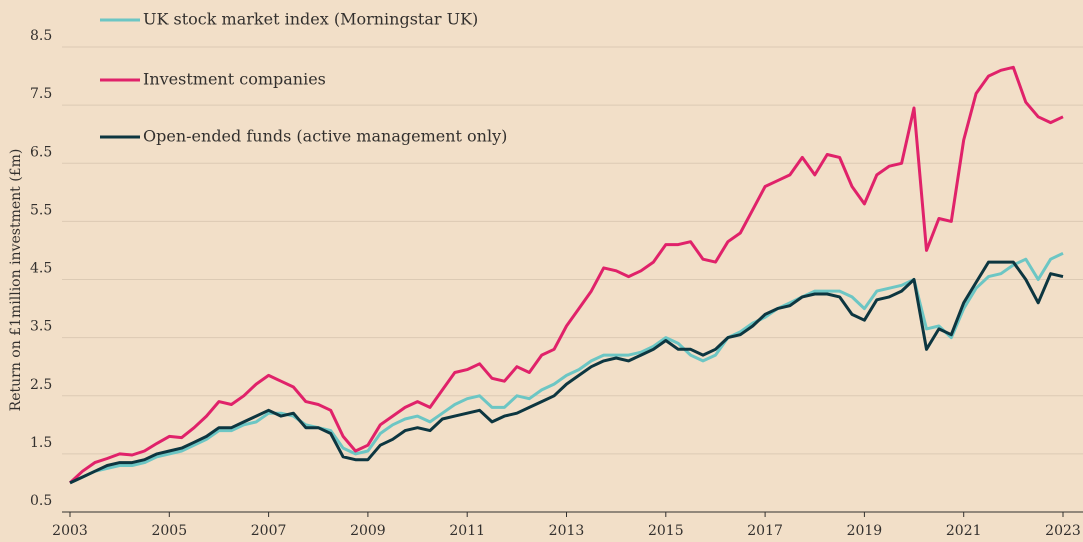 This screenshot has height=542, width=1083. I want to click on y-tick-label: 5.5, so click(41, 210).